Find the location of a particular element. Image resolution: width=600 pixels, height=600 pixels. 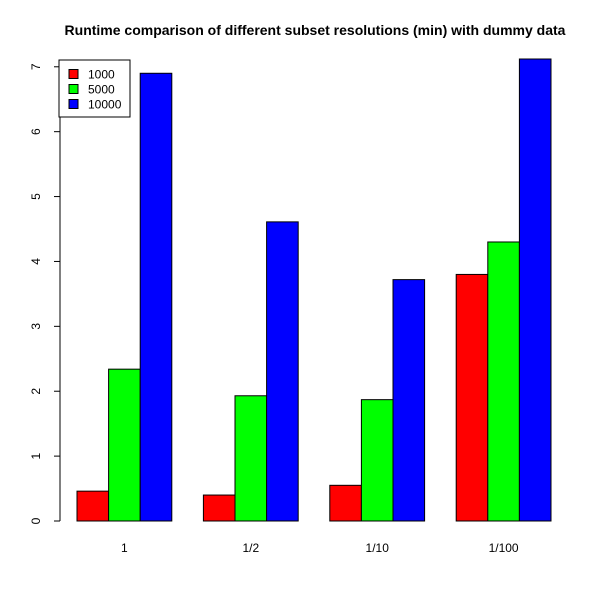

y-tick-label: 4 is located at coordinates (36, 261).